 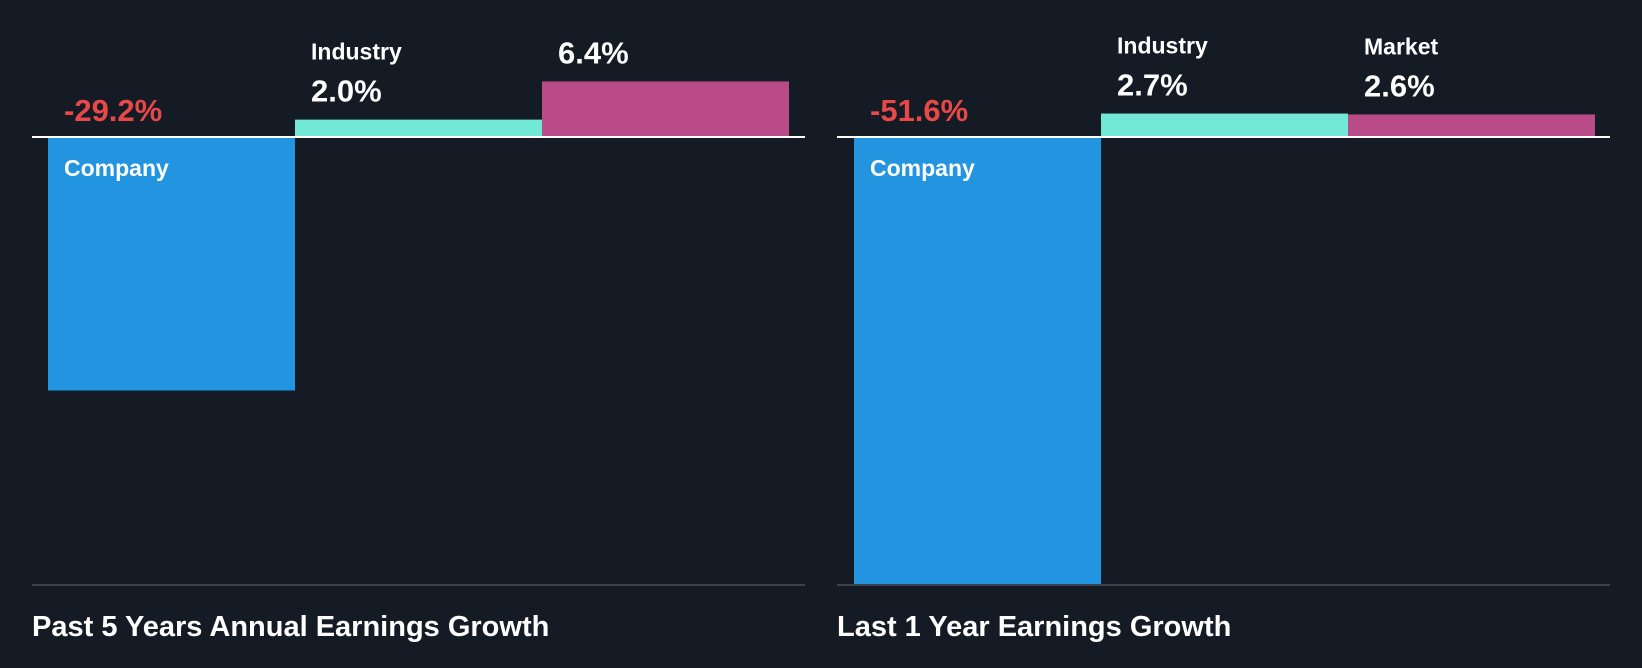 What do you see at coordinates (1401, 46) in the screenshot?
I see `market-category-label: Market` at bounding box center [1401, 46].